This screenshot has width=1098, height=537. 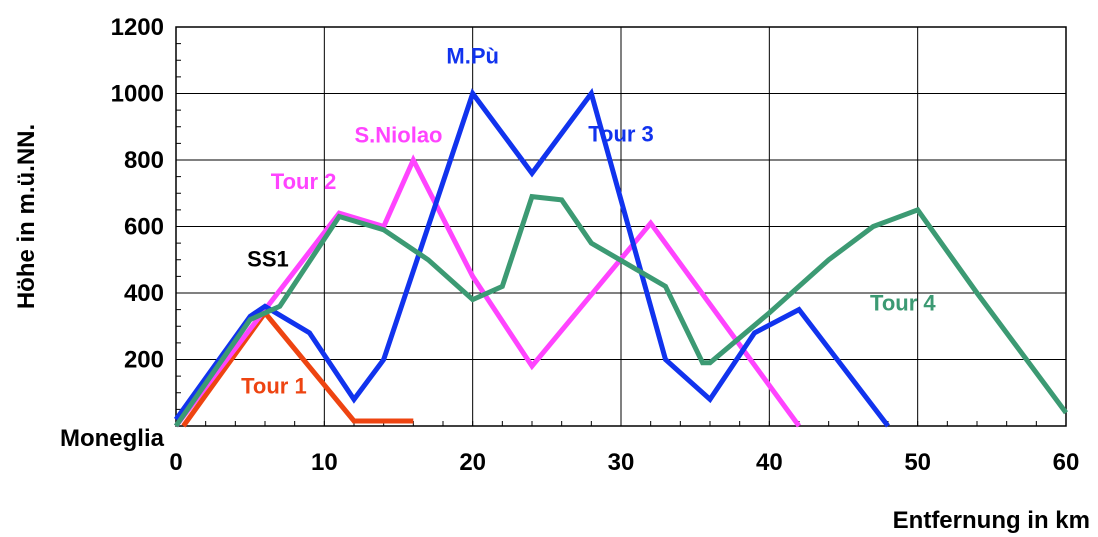 What do you see at coordinates (268, 258) in the screenshot?
I see `series-annotation: SS1` at bounding box center [268, 258].